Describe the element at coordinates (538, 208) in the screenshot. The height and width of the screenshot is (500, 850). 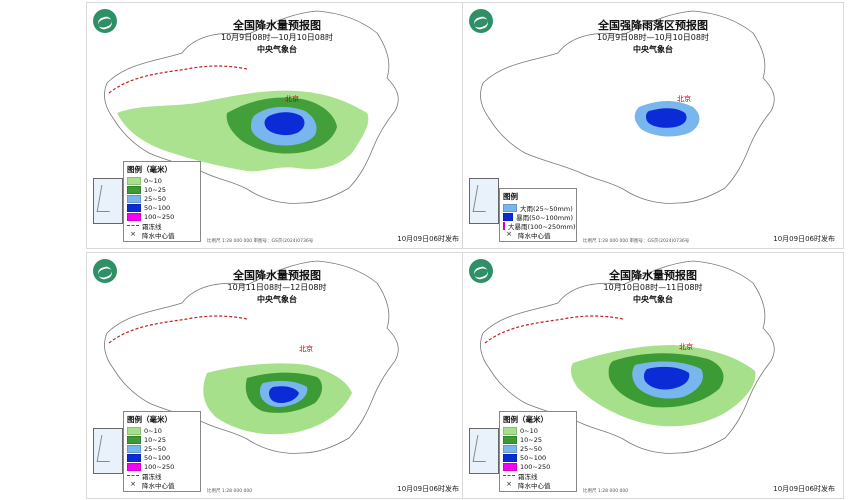
I see `legend-item: 大雨(25~50mm)` at that location.